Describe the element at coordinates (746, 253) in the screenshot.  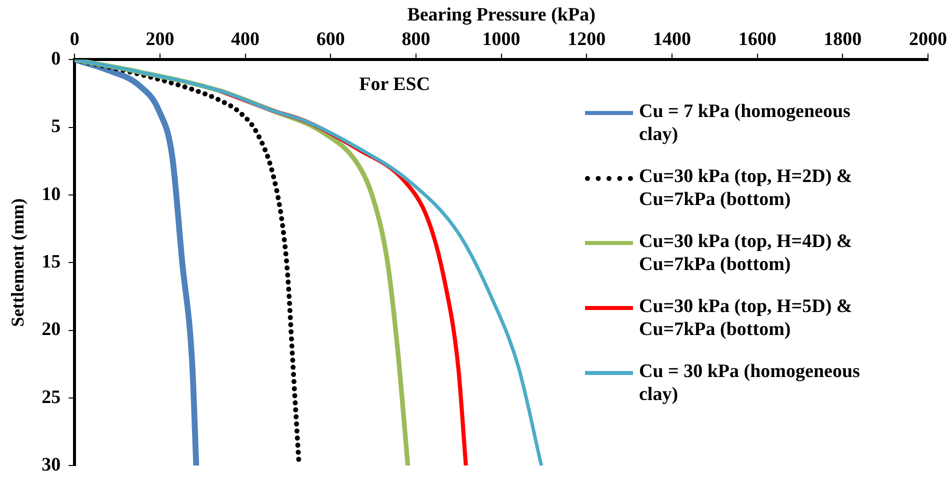
I see `legend-label: Cu=30 kPa (top, H=4D) & Cu=7kPa (bottom)` at that location.